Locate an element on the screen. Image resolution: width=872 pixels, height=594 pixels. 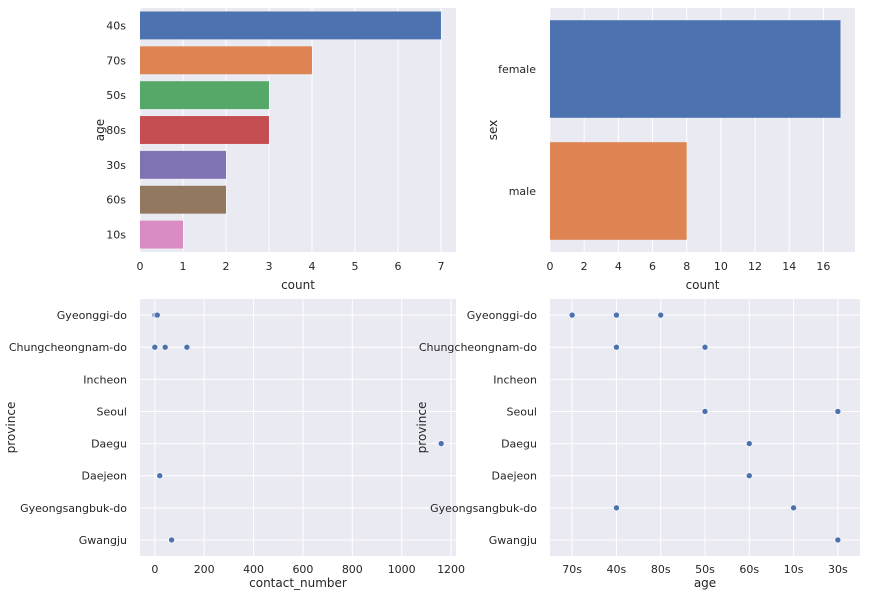
bar-male is located at coordinates (618, 191).